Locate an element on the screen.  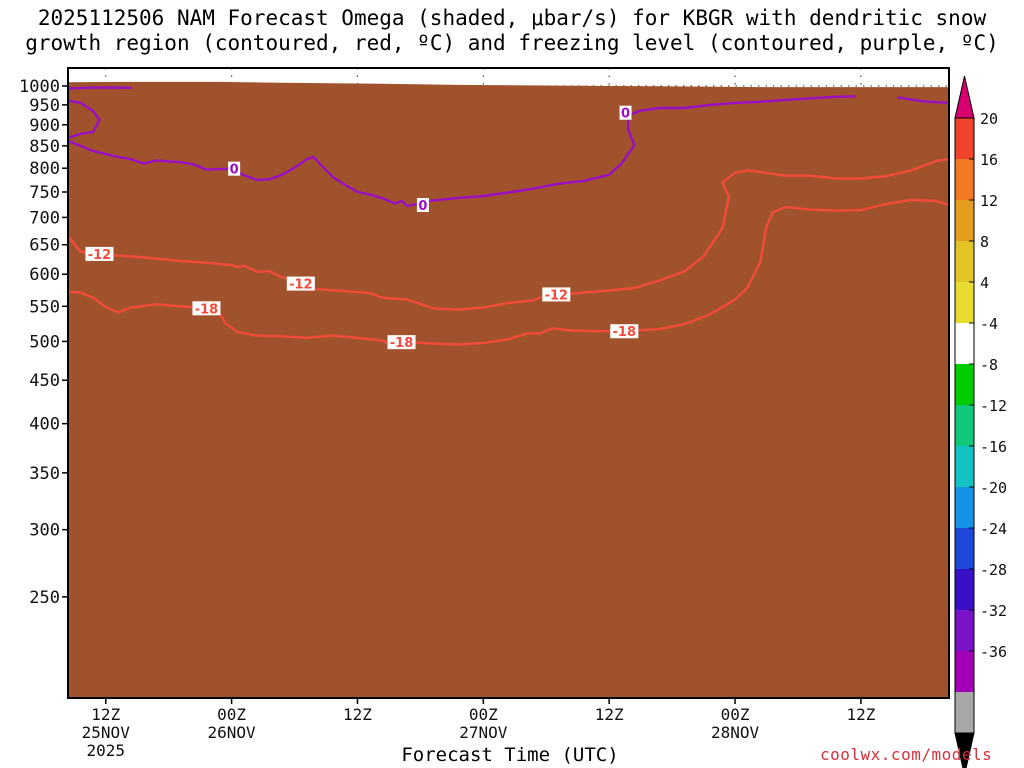
y-tick-label-300: 300 is located at coordinates (44, 531).